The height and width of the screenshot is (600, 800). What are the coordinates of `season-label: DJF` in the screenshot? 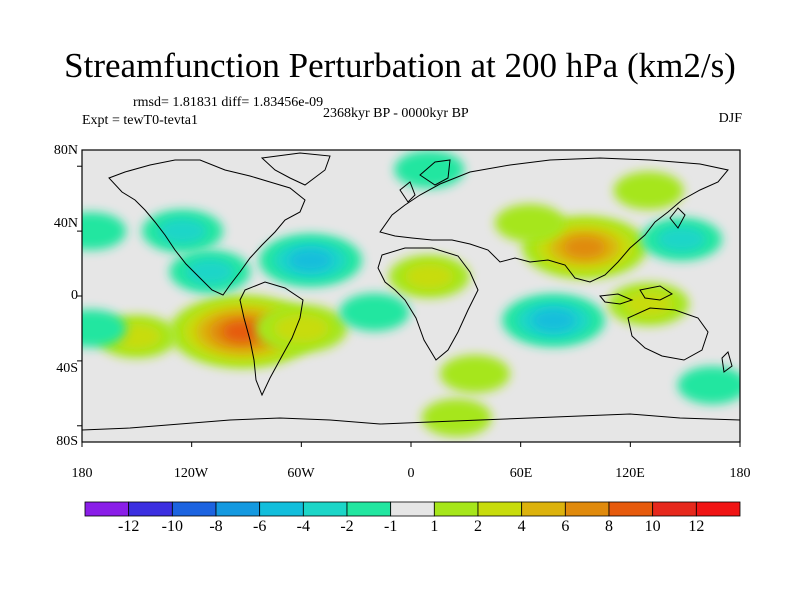 It's located at (730, 118).